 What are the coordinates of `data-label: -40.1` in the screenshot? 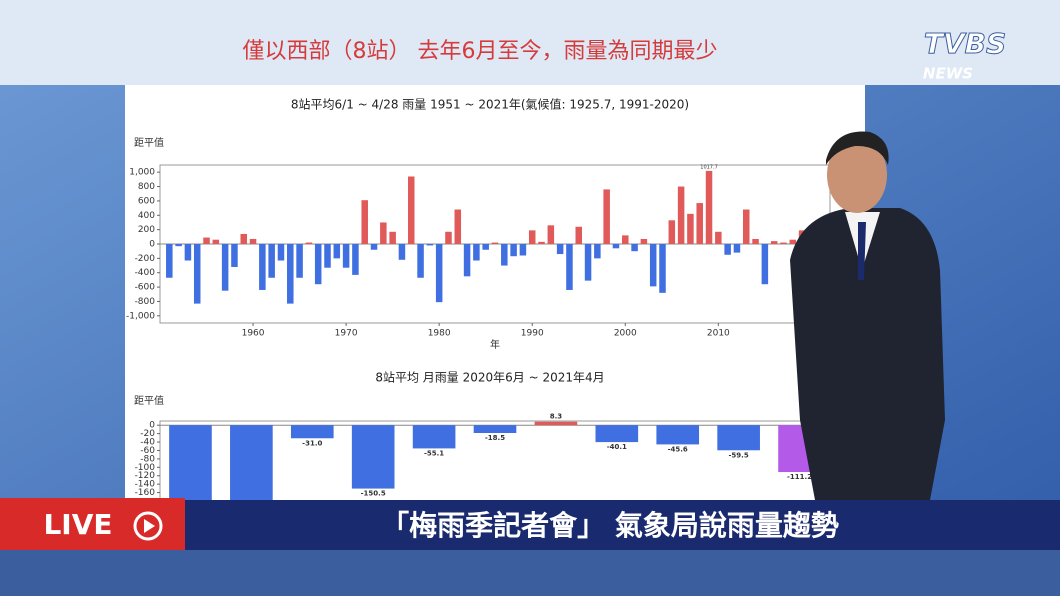 It's located at (617, 447).